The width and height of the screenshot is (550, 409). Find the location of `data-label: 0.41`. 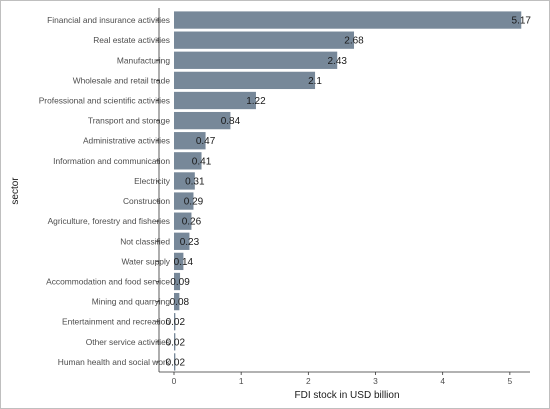

data-label: 0.41 is located at coordinates (202, 161).